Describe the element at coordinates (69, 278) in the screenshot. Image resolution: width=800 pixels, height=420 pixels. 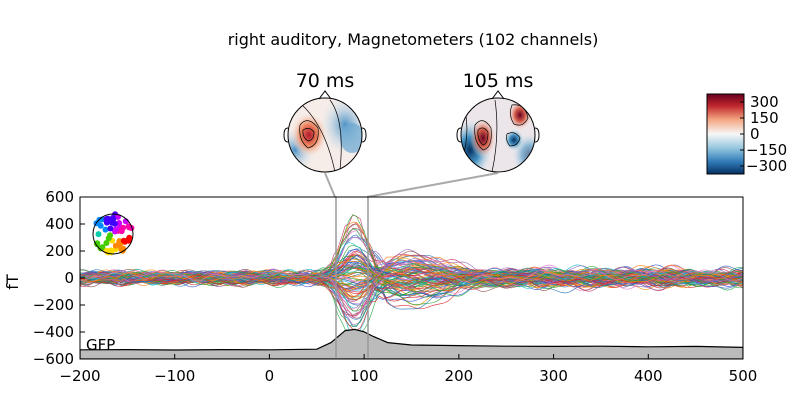
I see `y-tick-label: 0` at that location.